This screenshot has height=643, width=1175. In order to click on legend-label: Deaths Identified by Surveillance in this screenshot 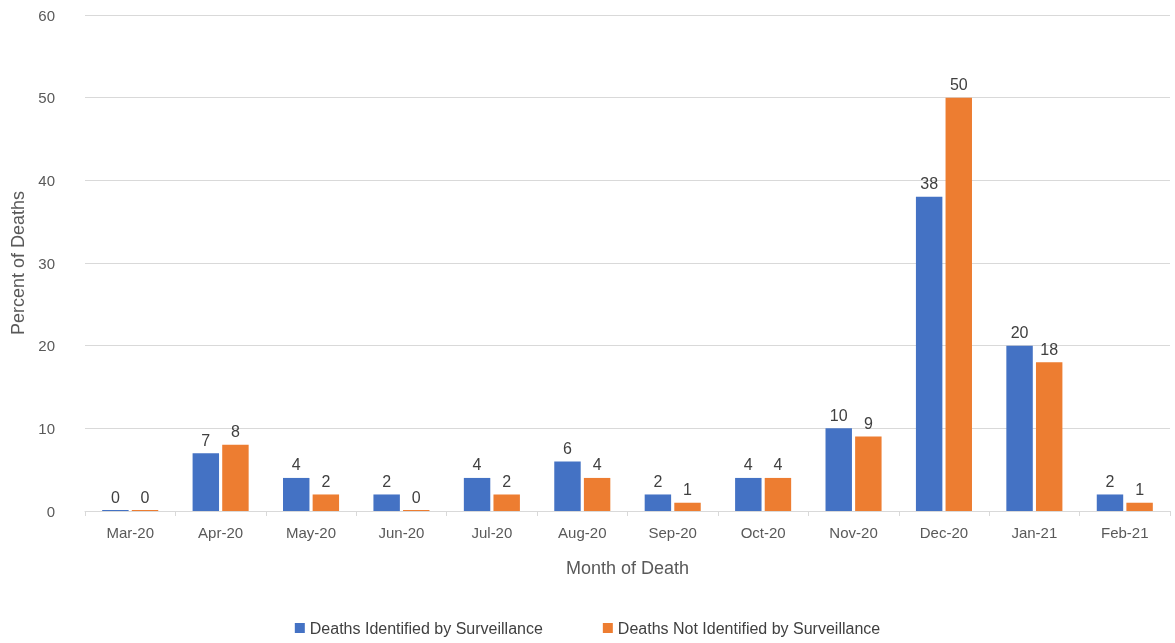, I will do `click(426, 628)`.